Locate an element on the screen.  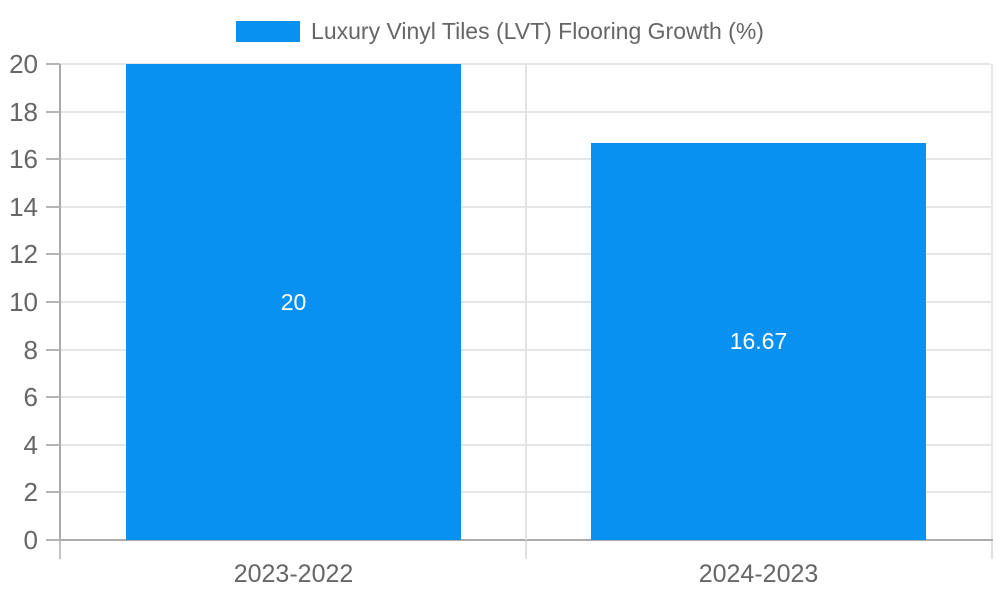
y-axis-tick-label: 18 is located at coordinates (23, 111).